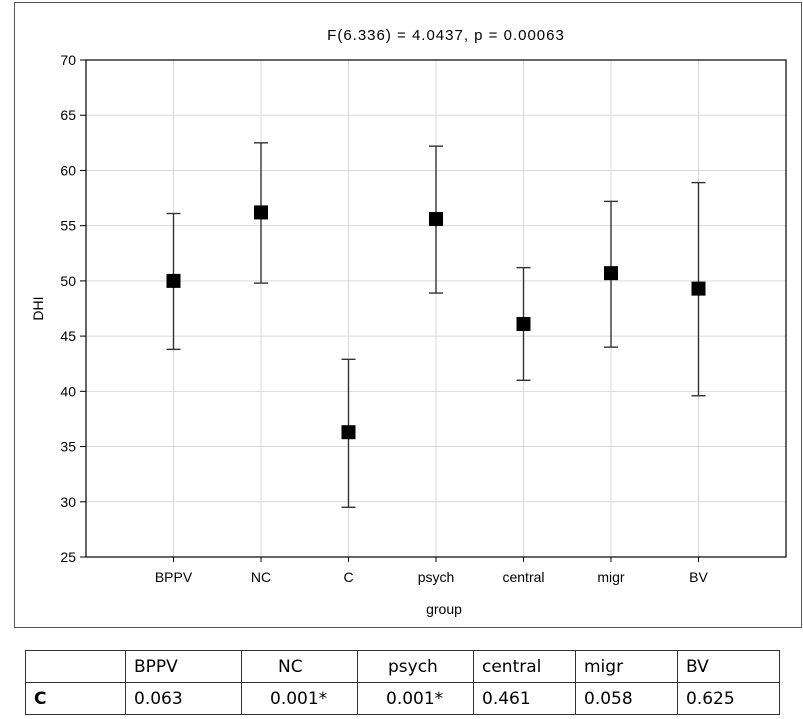 The height and width of the screenshot is (719, 803). Describe the element at coordinates (38, 308) in the screenshot. I see `y-axis-title: DHI` at that location.